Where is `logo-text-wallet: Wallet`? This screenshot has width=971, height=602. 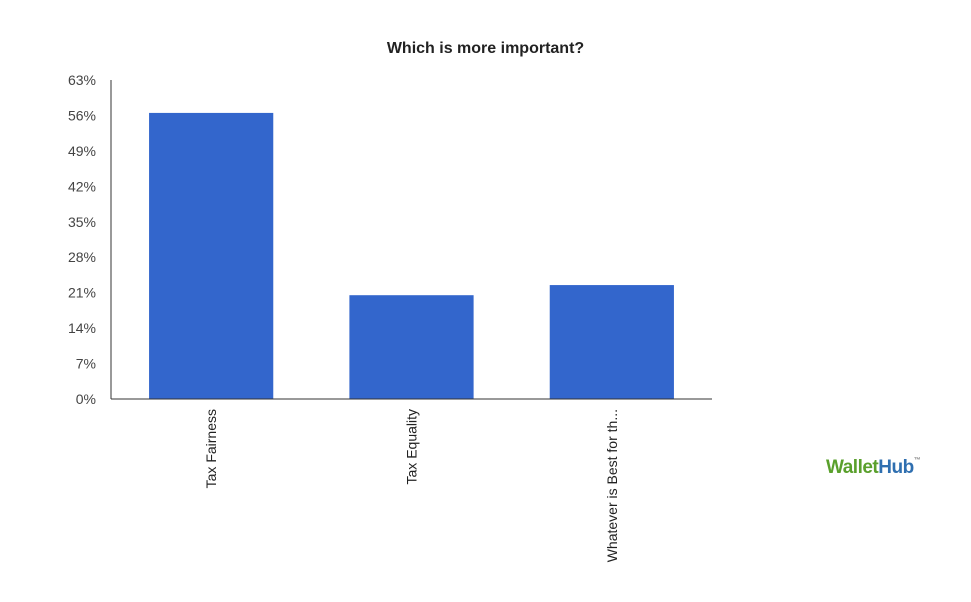 logo-text-wallet: Wallet is located at coordinates (852, 467).